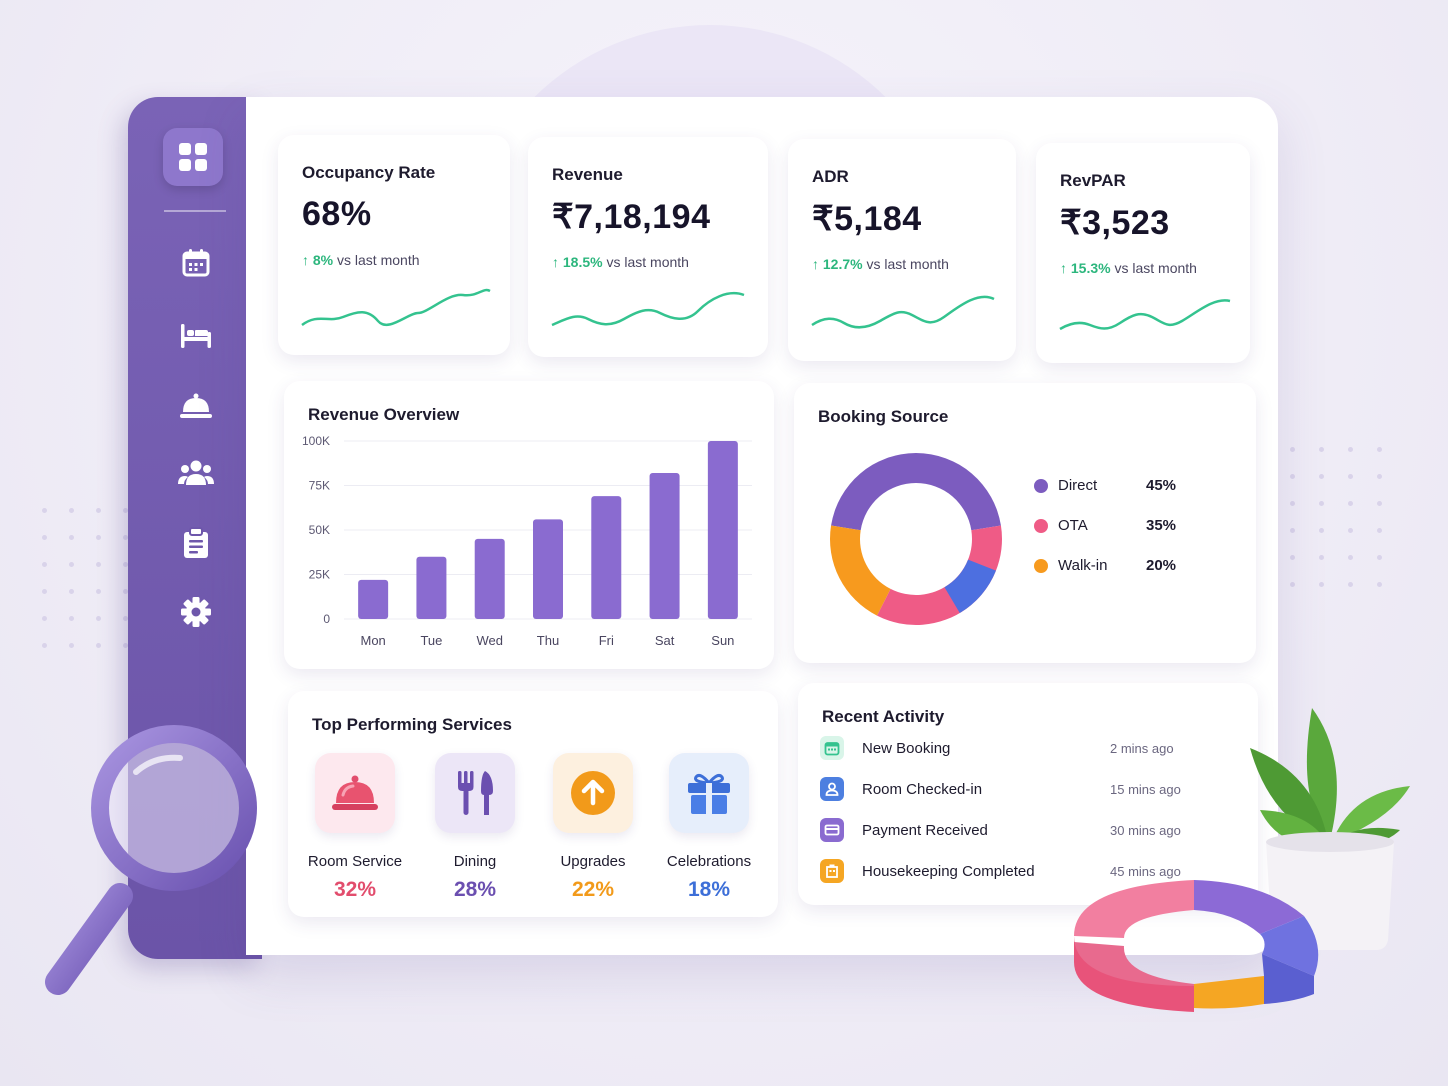 This screenshot has height=1086, width=1448. Describe the element at coordinates (593, 861) in the screenshot. I see `service-name: Upgrades` at that location.